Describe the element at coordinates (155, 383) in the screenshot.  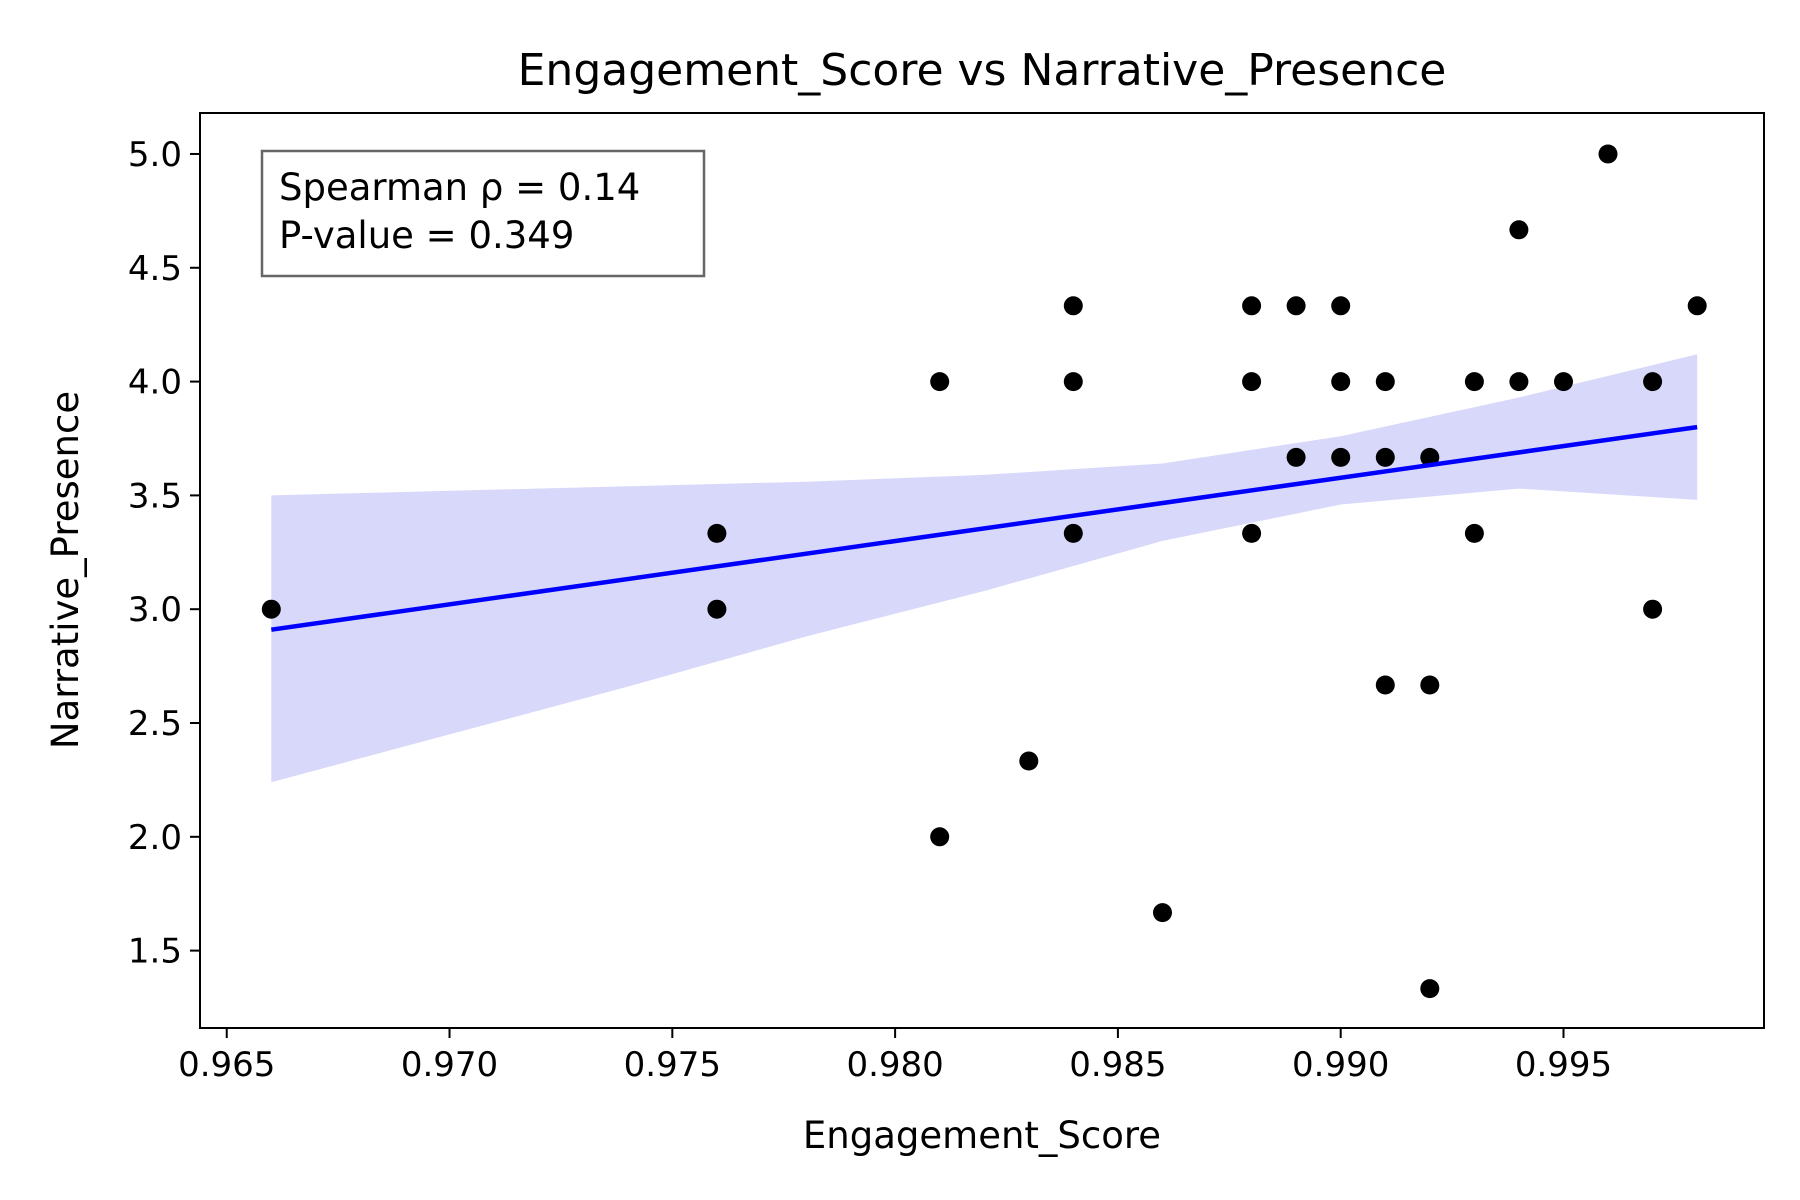
I see `y-tick-label: 4.0` at that location.